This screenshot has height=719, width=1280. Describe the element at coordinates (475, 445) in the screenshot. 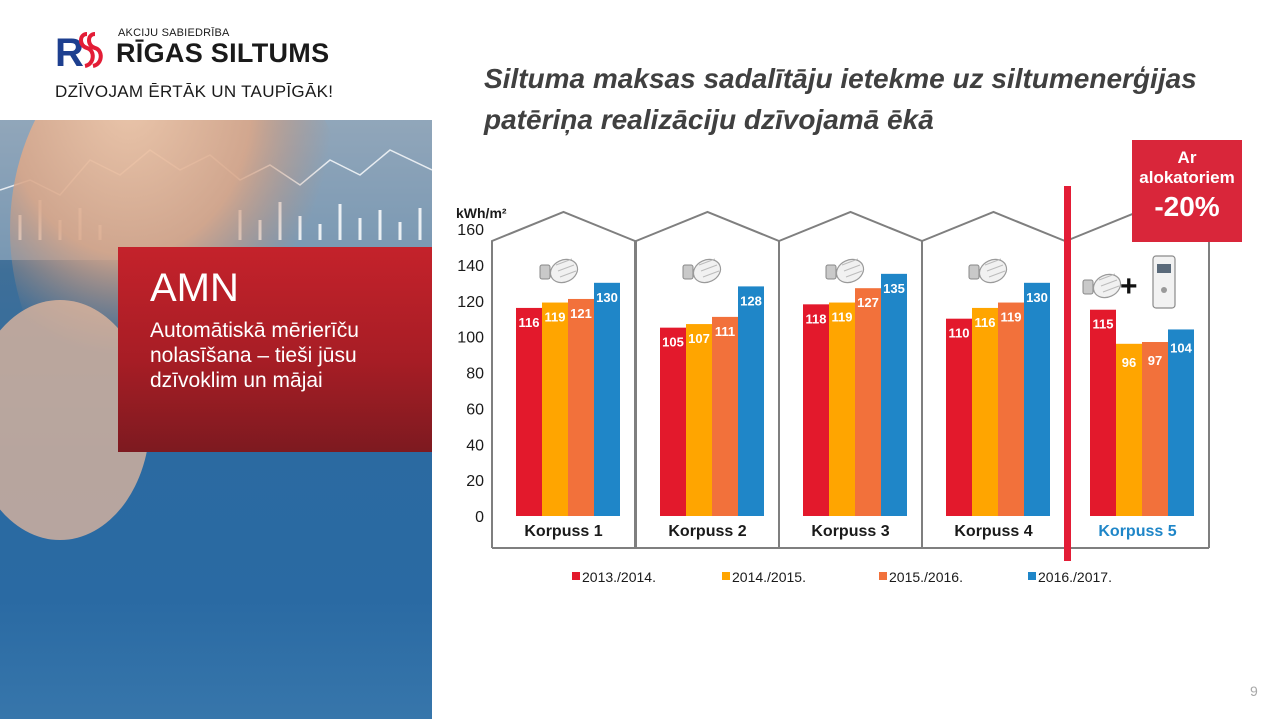

I see `y-tick-label: 40` at that location.